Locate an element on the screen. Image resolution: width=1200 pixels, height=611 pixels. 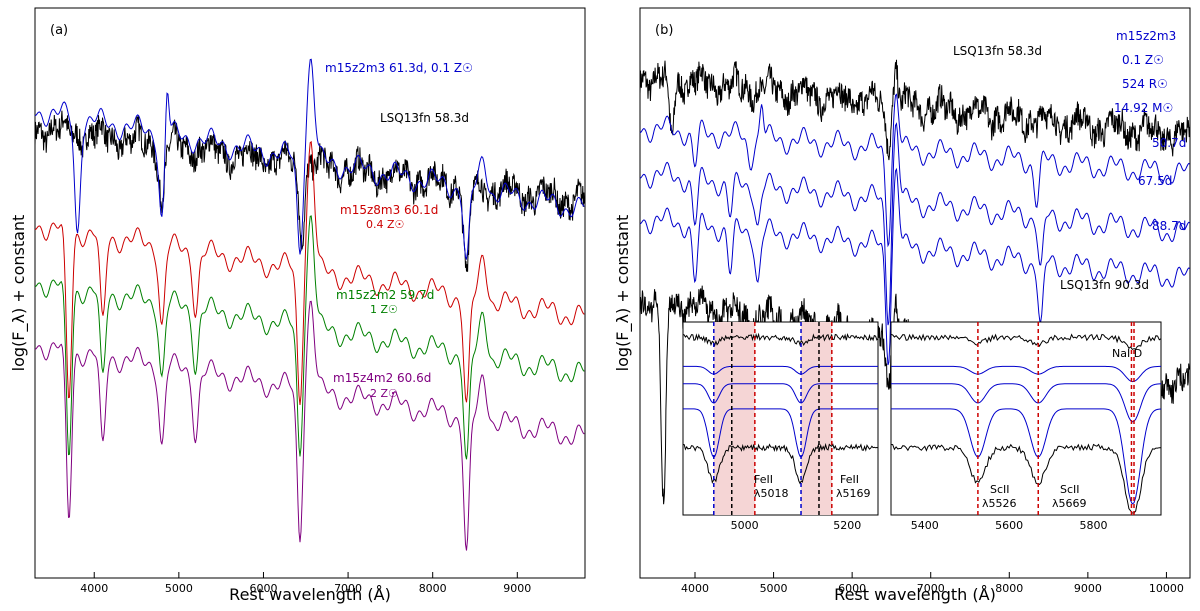
inset-scii-xtick-label-5400: 5400 is located at coordinates (925, 525).